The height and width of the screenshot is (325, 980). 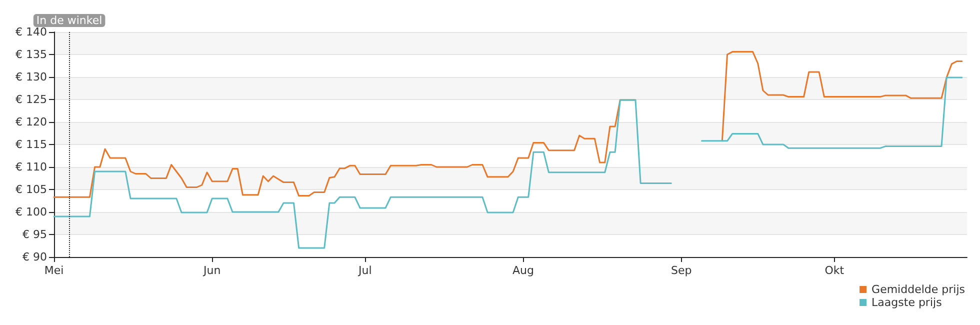 I want to click on y-tick-label: € 140, so click(x=31, y=32).